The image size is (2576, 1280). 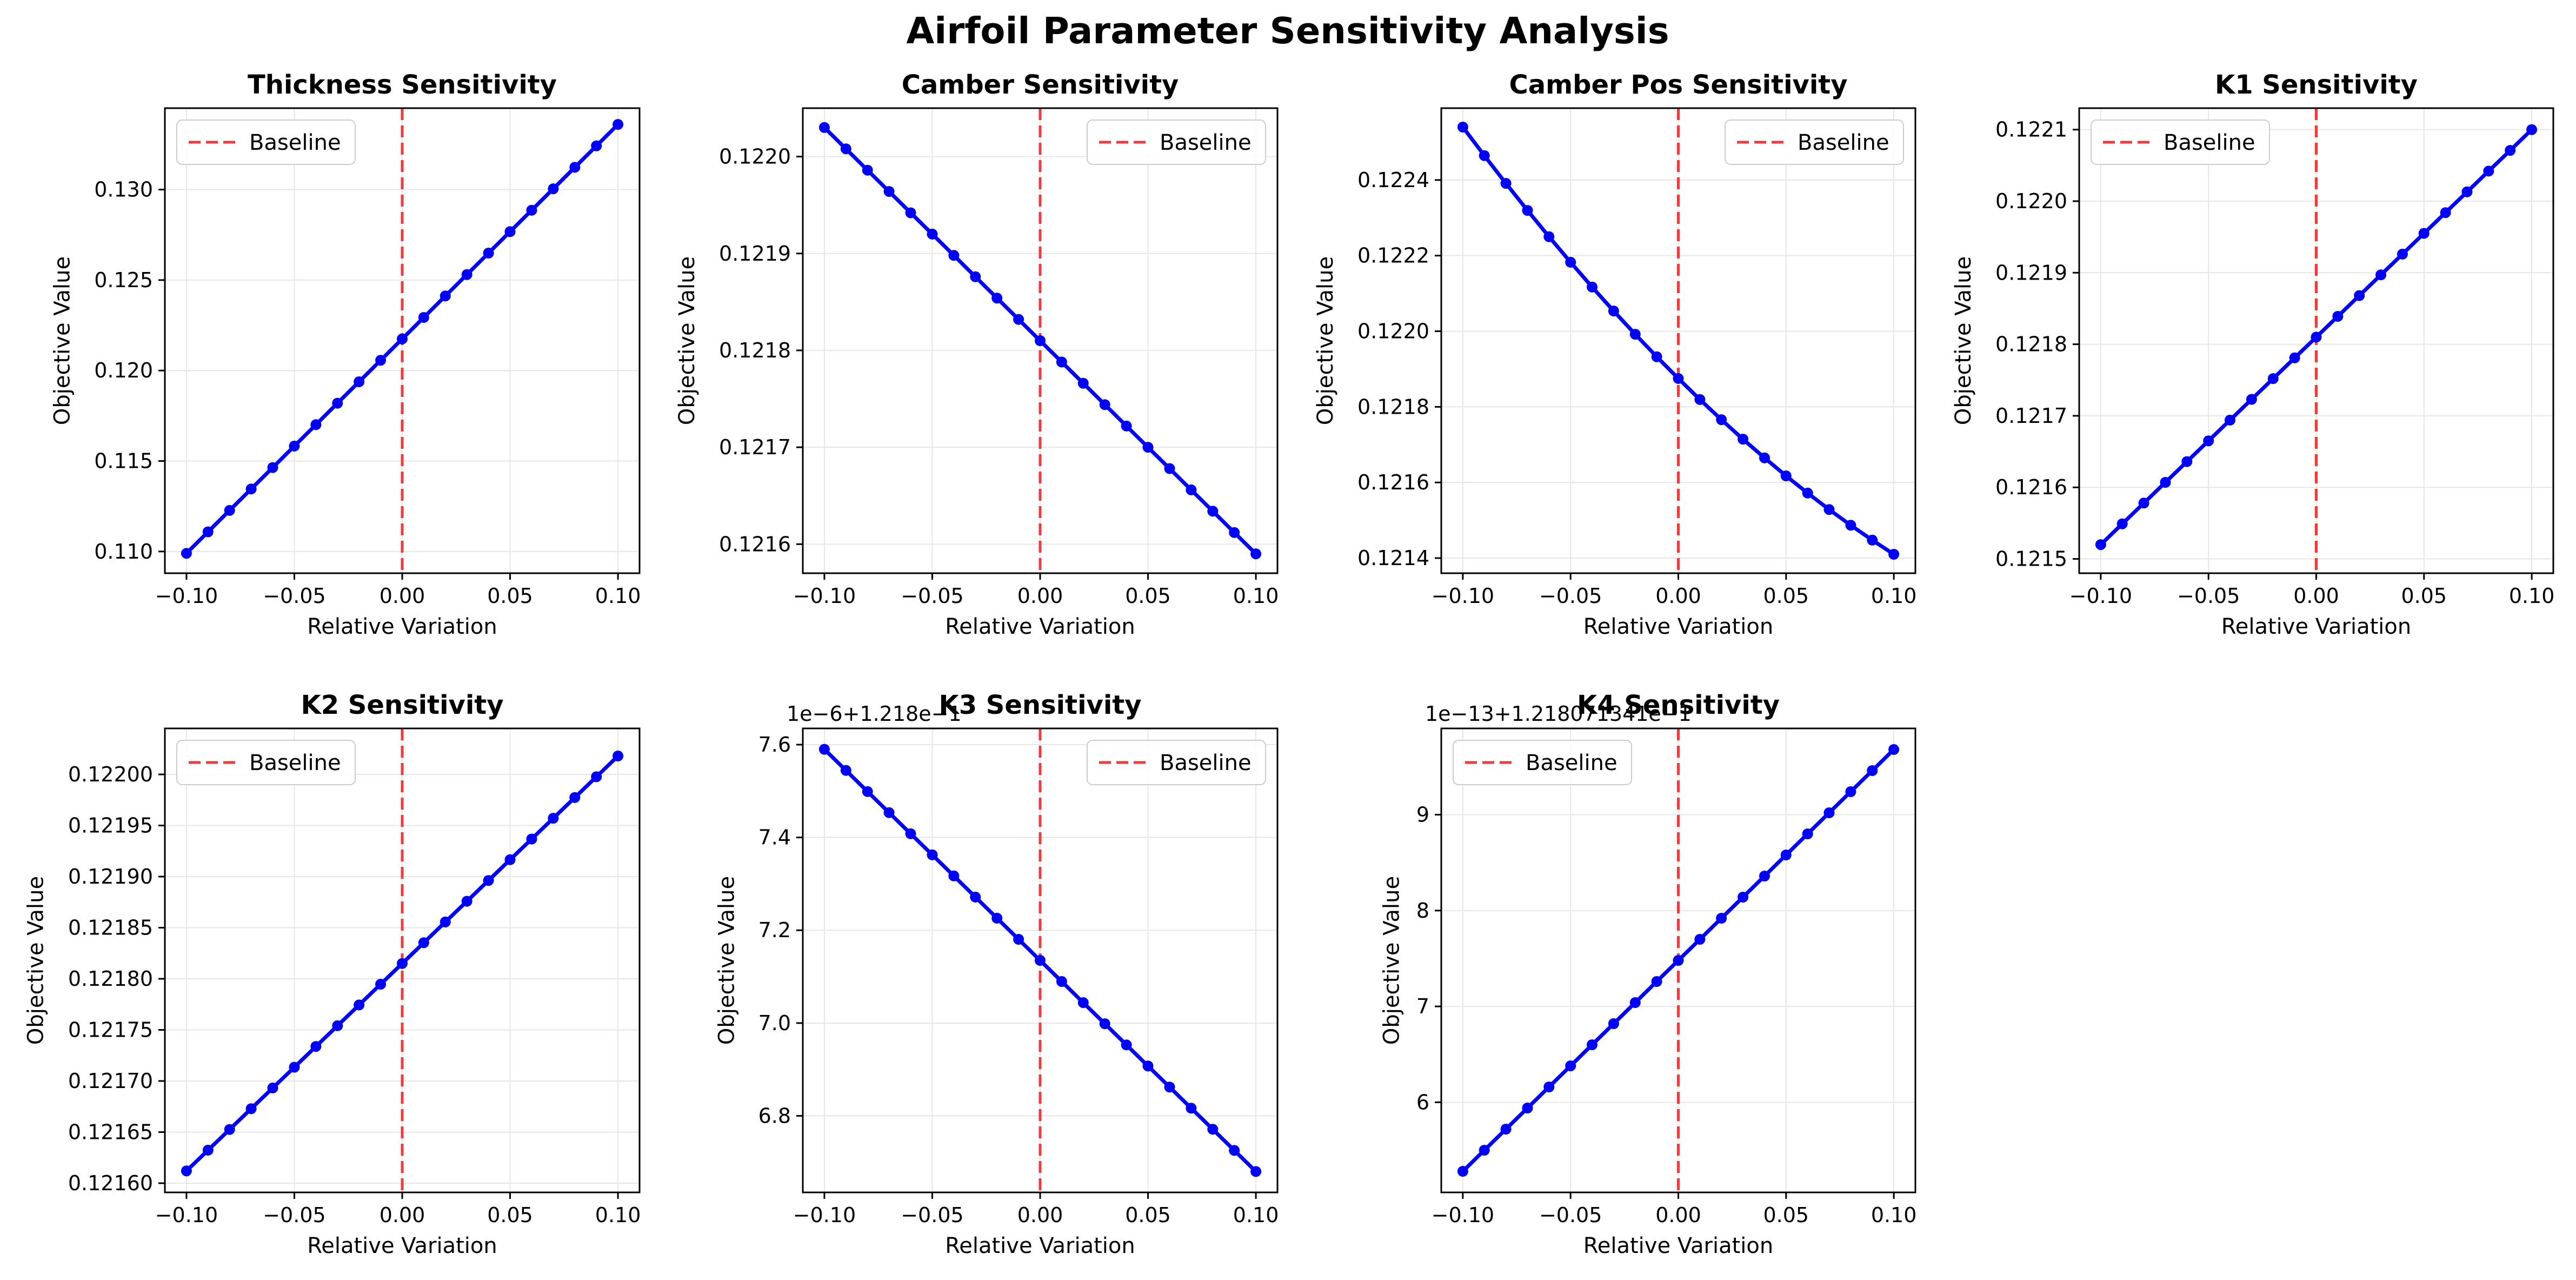 What do you see at coordinates (123, 280) in the screenshot?
I see `y-tick-label: 0.125` at bounding box center [123, 280].